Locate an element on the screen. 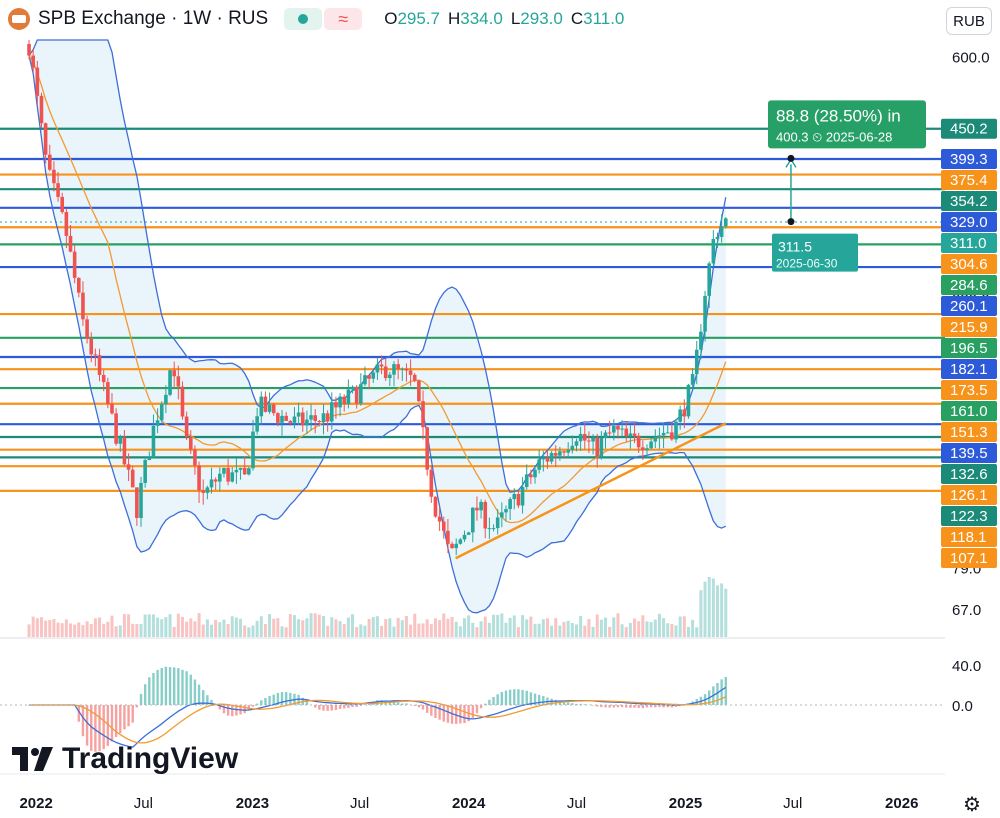  indicator-wave-icon: ≈ is located at coordinates (343, 19).